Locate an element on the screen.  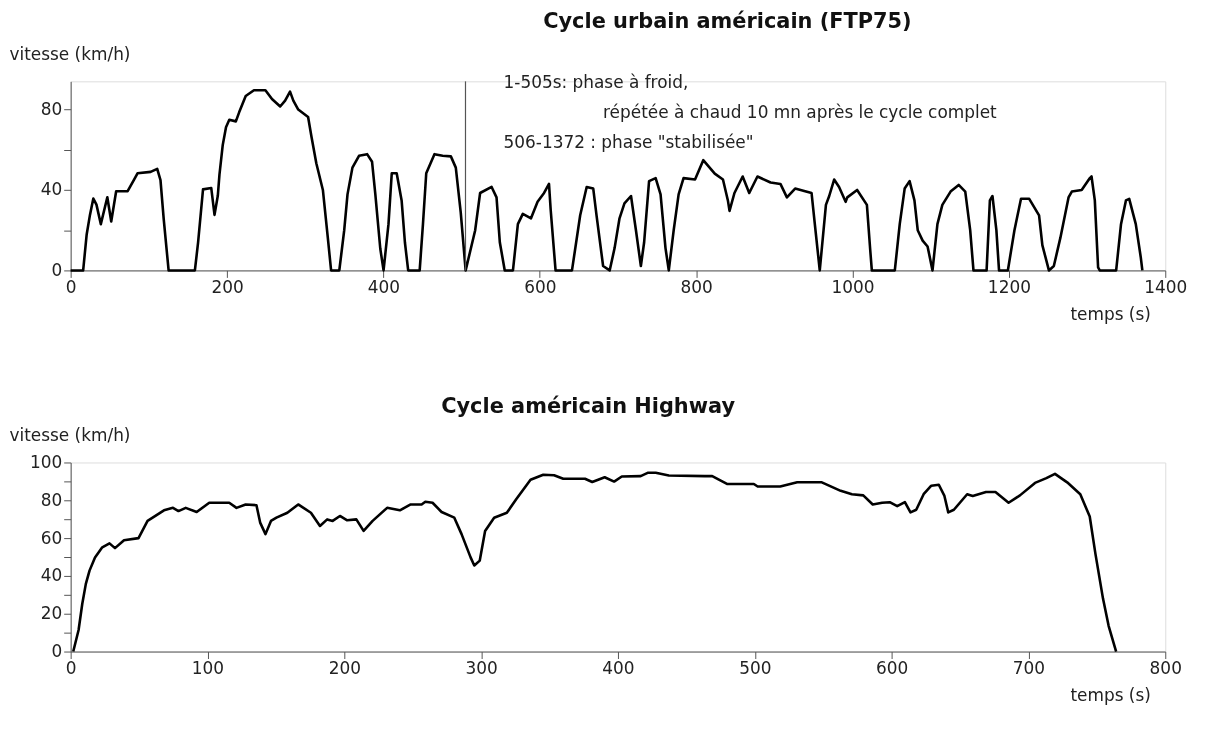
x-tick-label: 500 is located at coordinates (755, 667).